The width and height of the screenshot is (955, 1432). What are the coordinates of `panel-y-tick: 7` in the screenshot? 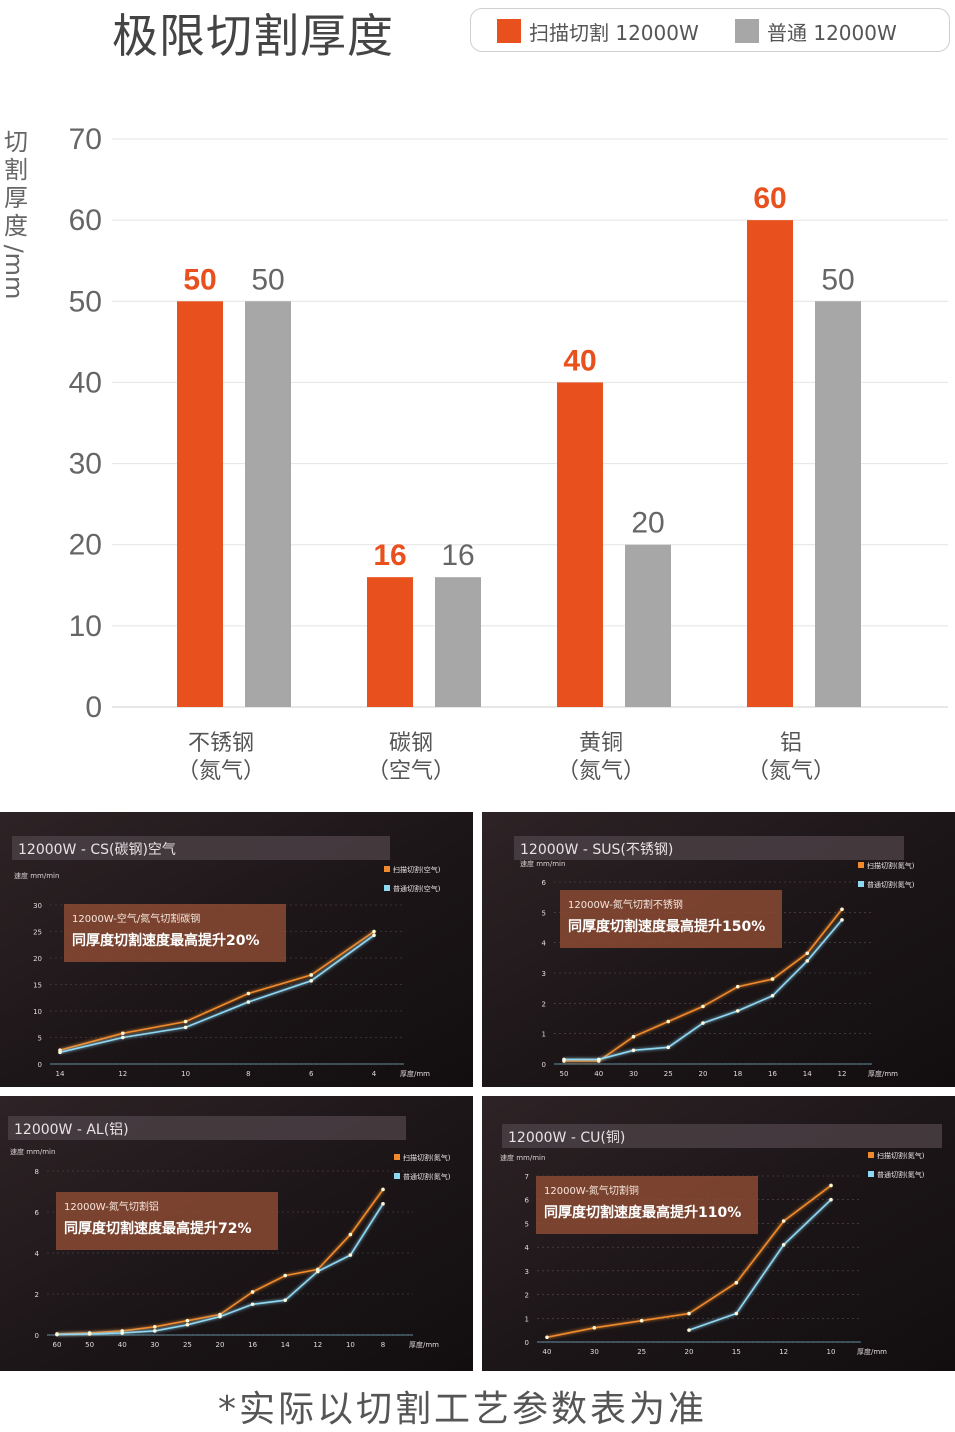 It's located at (527, 1177).